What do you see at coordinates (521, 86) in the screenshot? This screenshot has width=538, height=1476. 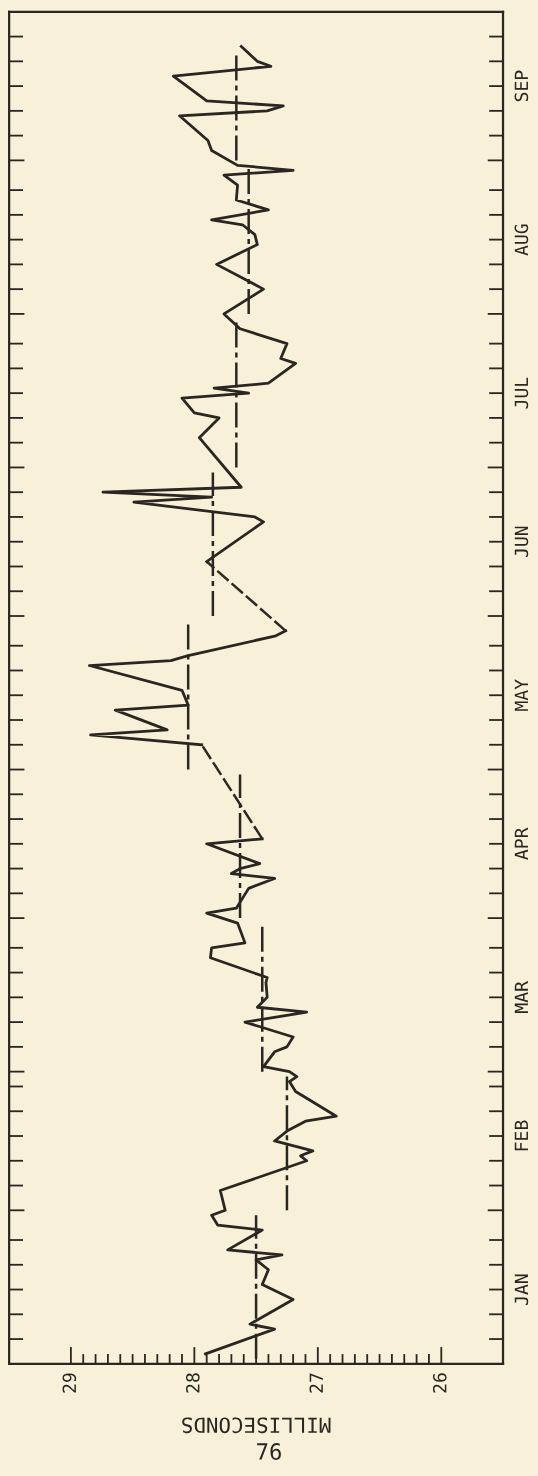 I see `y-tick-label: SEP` at bounding box center [521, 86].